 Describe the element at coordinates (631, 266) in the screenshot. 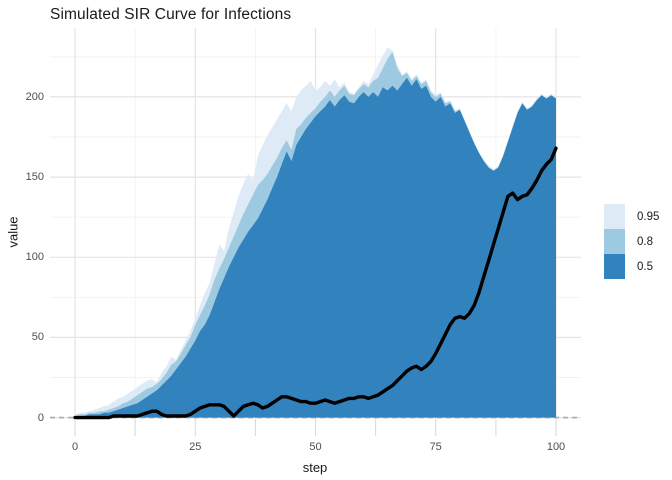

I see `legend-entry-0.5: 0.5` at that location.